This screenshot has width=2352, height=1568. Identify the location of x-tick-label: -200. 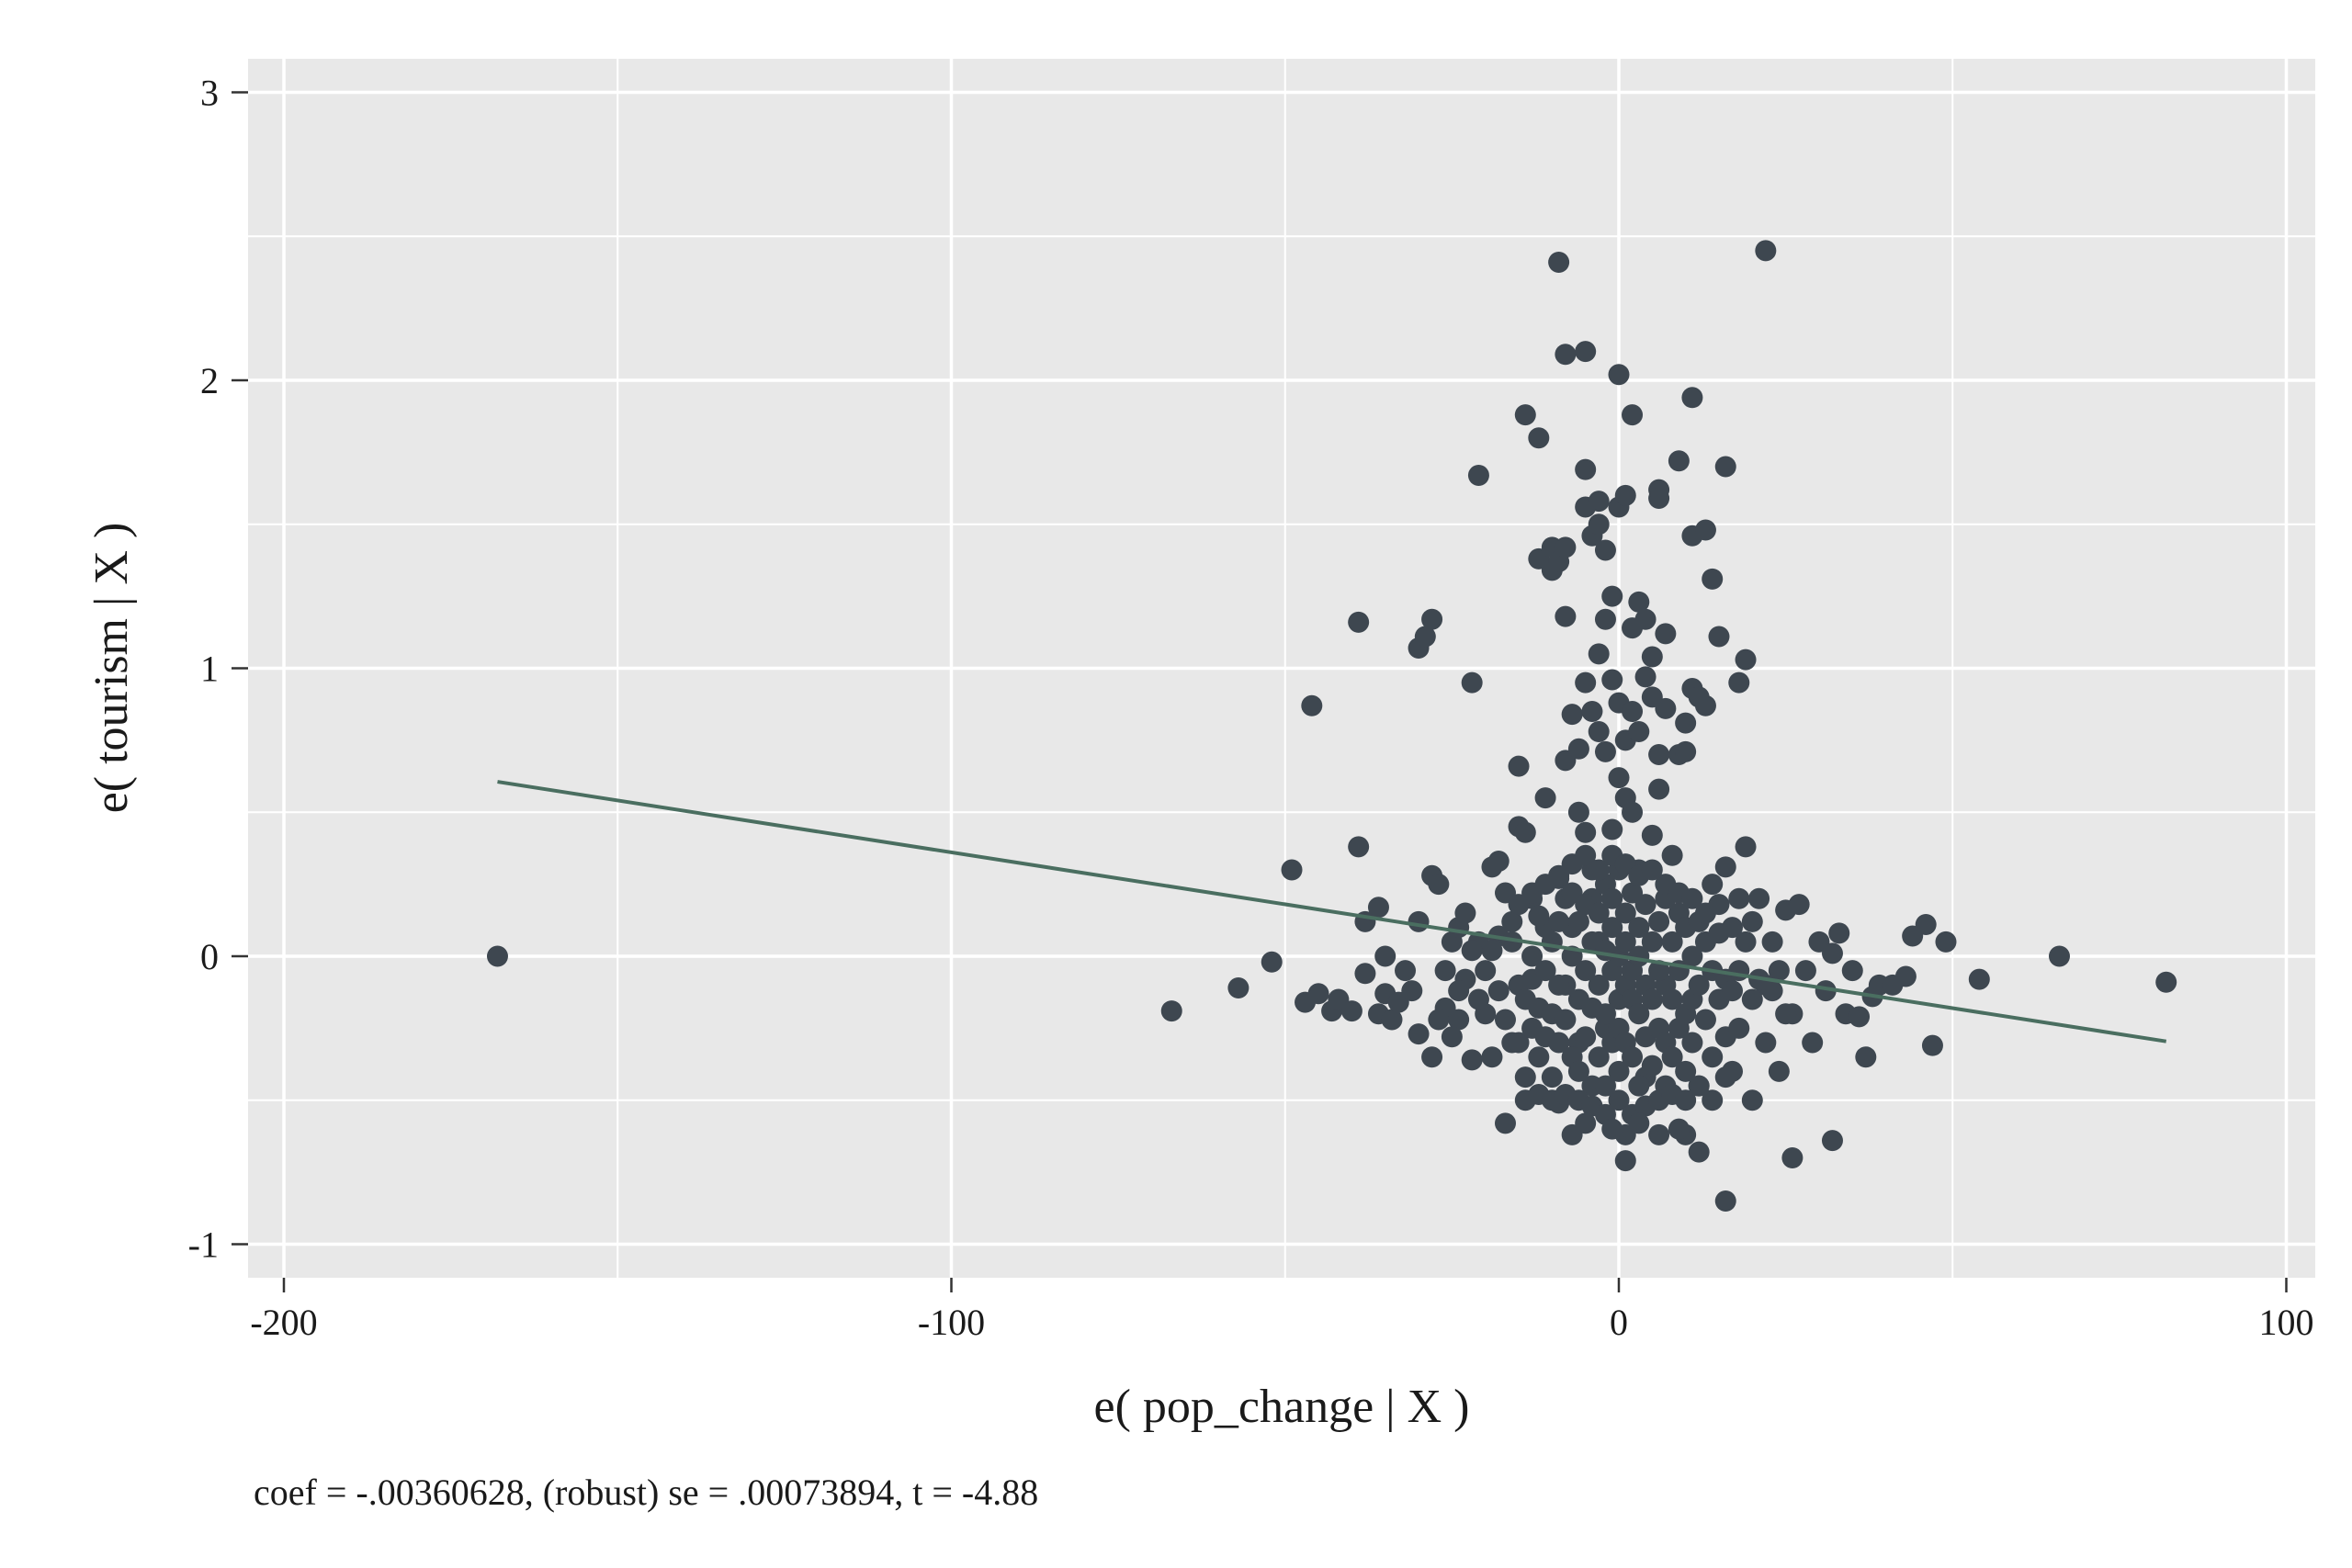
(283, 1322).